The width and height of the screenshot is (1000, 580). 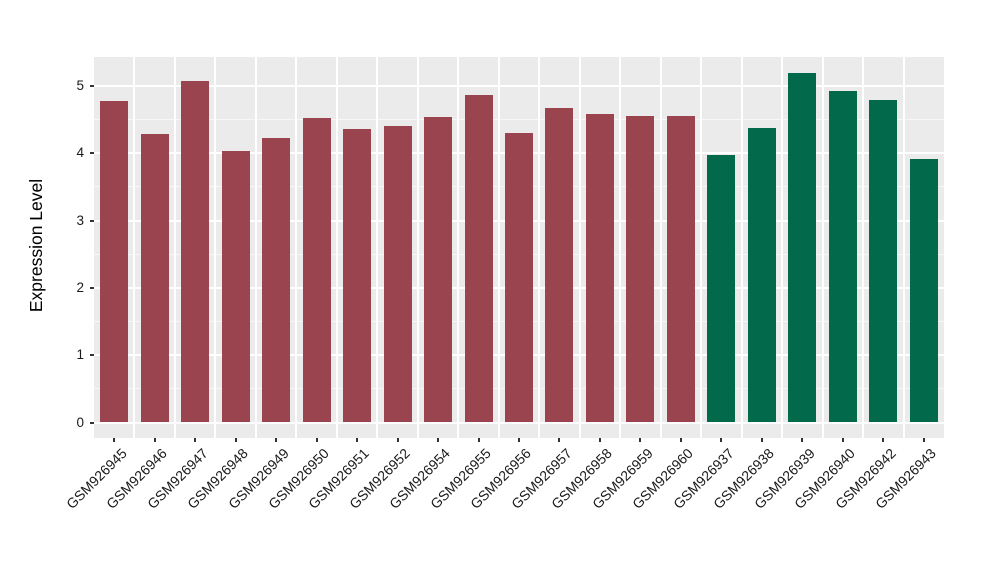 I want to click on y-tick-label: 3, so click(x=80, y=220).